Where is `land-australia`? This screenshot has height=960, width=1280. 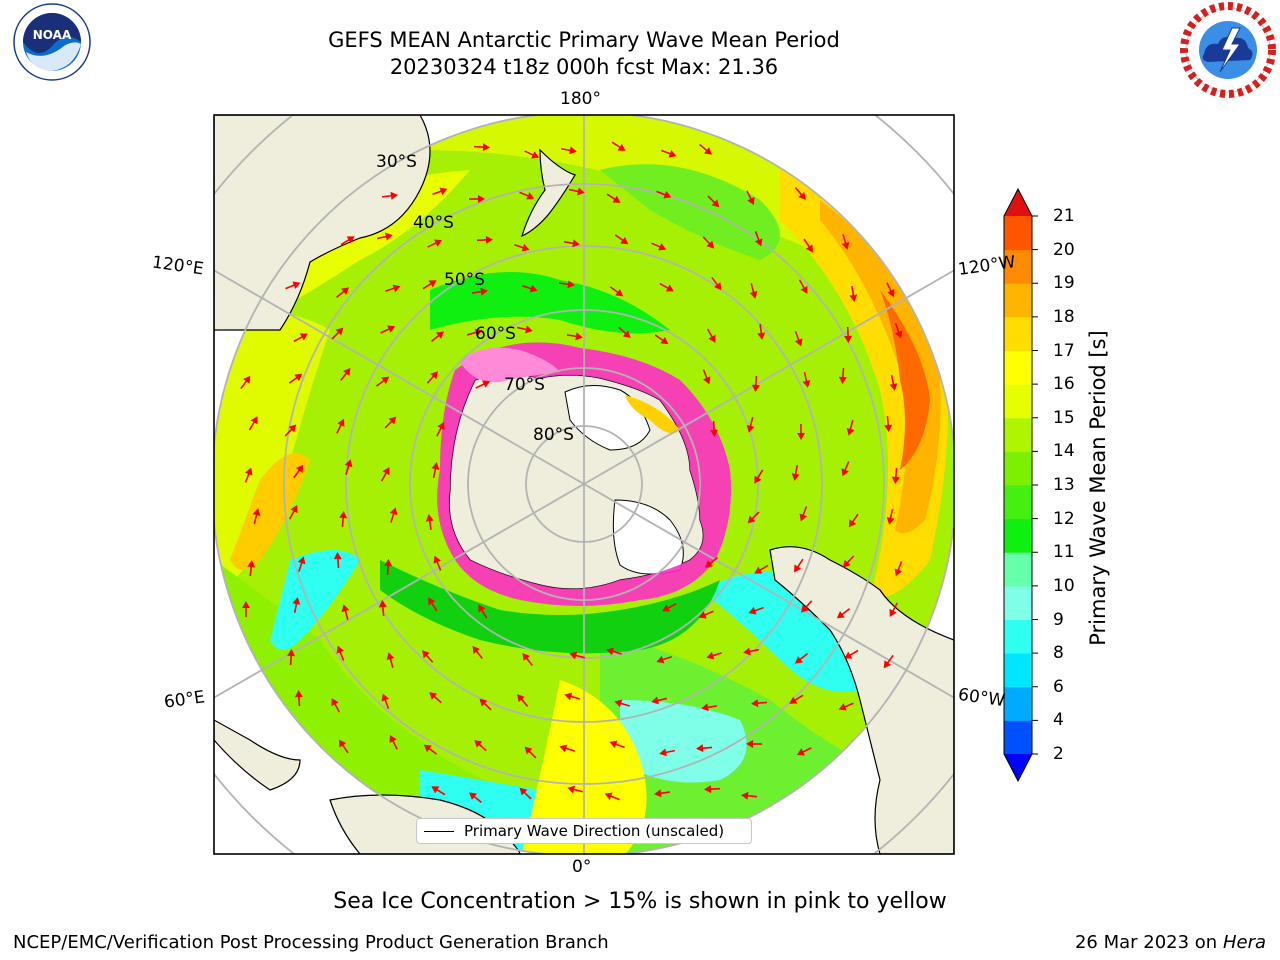
land-australia is located at coordinates (322, 223).